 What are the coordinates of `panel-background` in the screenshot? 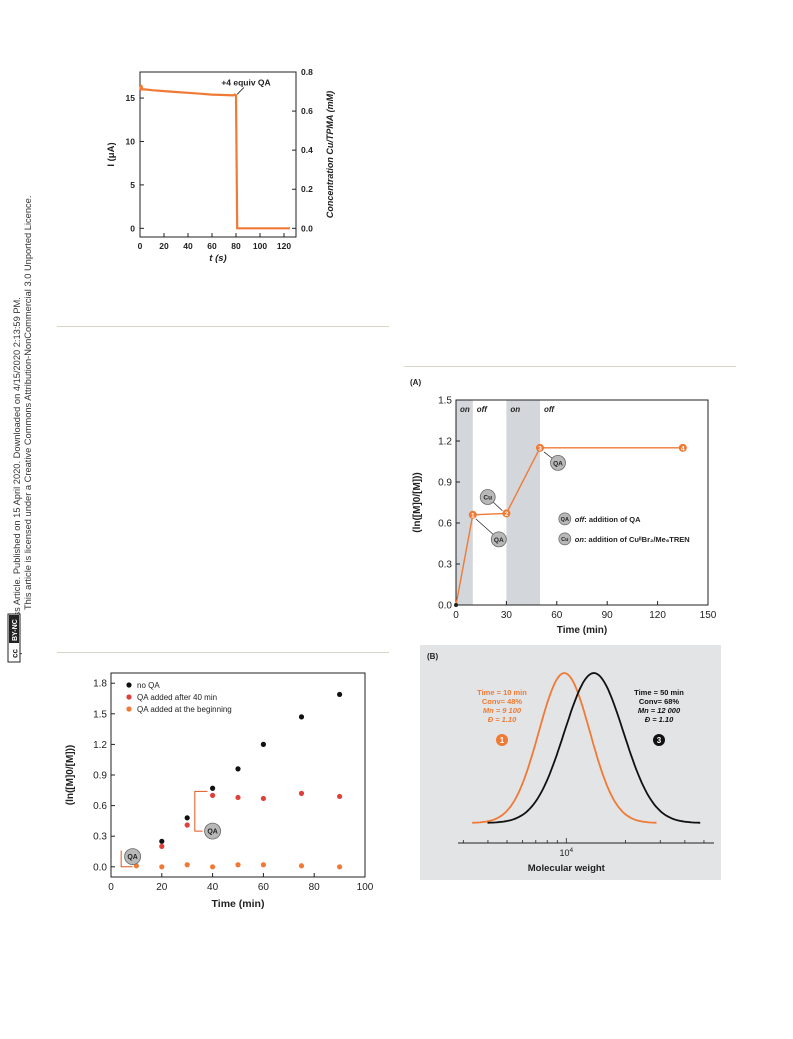 It's located at (570, 762).